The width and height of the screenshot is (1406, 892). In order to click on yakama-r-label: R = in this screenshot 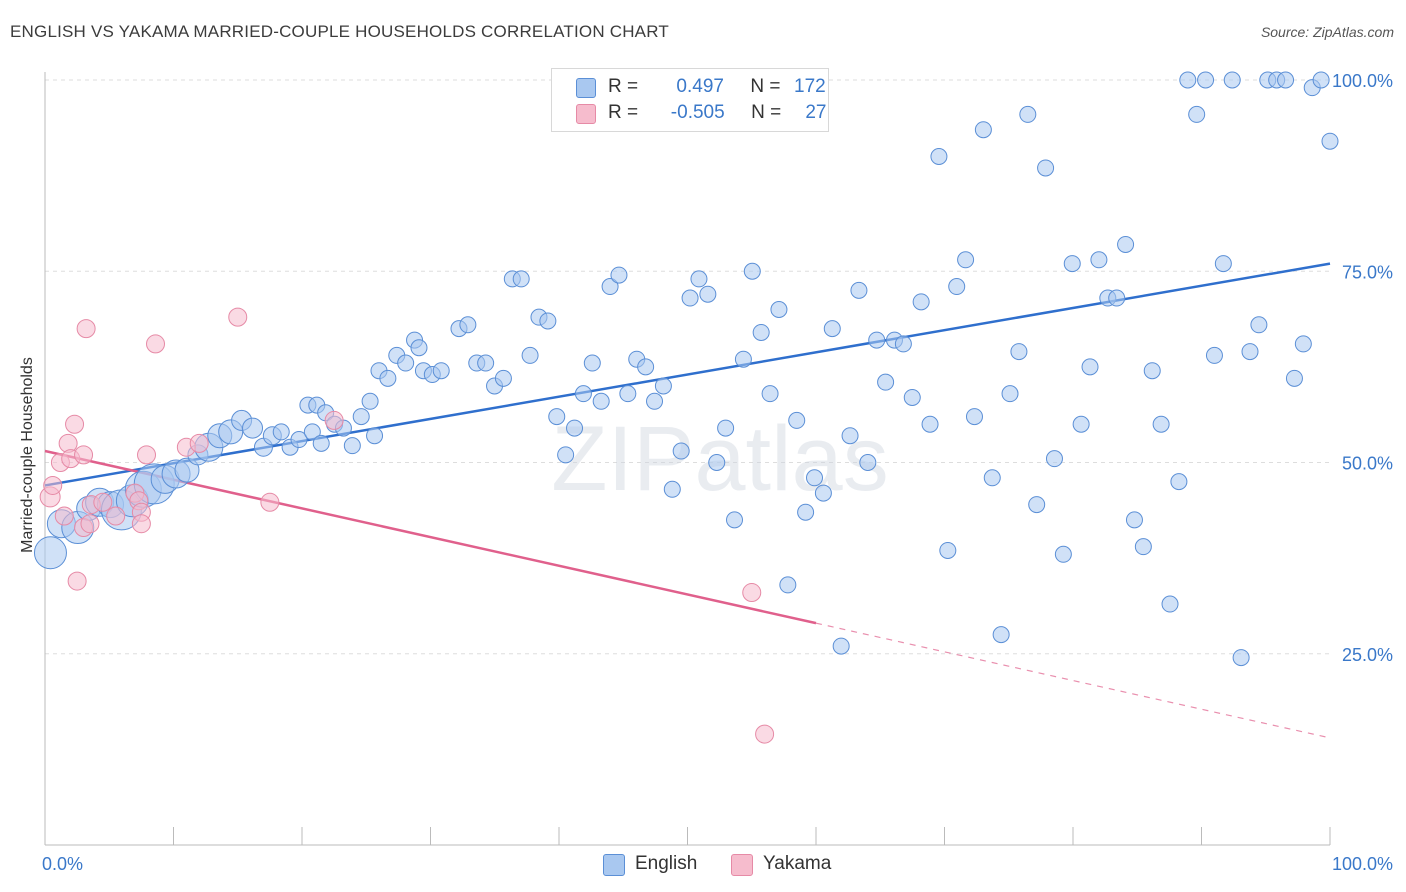, I will do `click(623, 112)`.